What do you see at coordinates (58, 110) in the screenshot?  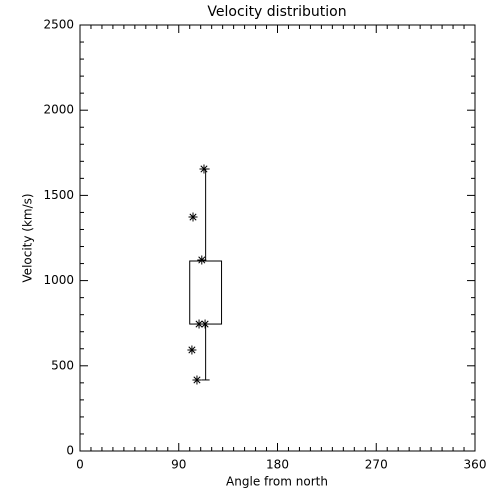 I see `y-tick-label: 2000` at bounding box center [58, 110].